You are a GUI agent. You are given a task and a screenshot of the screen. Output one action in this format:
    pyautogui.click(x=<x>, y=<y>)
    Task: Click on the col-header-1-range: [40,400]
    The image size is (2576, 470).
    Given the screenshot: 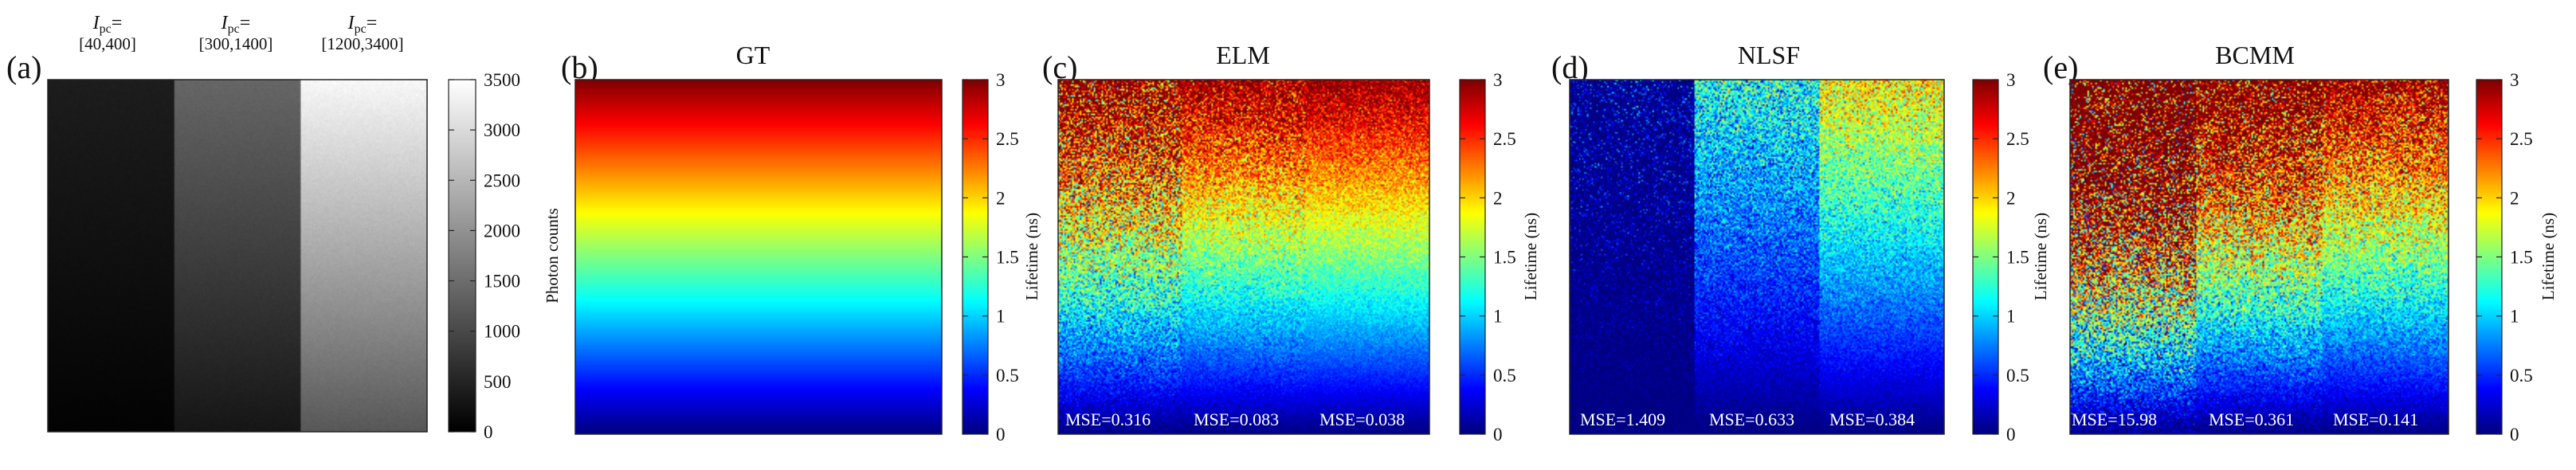 What is the action you would take?
    pyautogui.click(x=107, y=43)
    